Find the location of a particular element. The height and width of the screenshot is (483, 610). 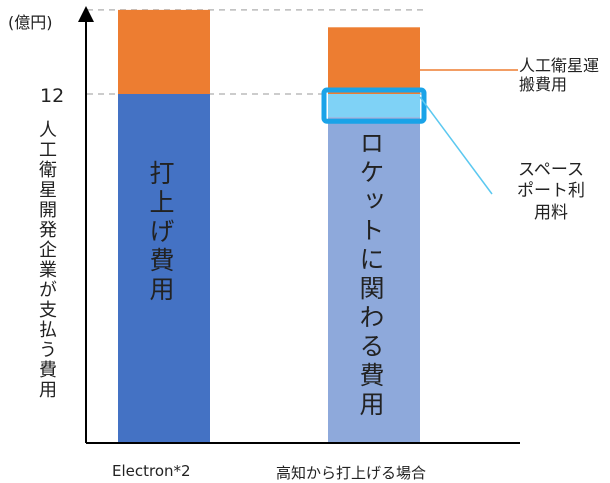

x-tick-label-kochi: 高知から打上げる場合 is located at coordinates (351, 473).